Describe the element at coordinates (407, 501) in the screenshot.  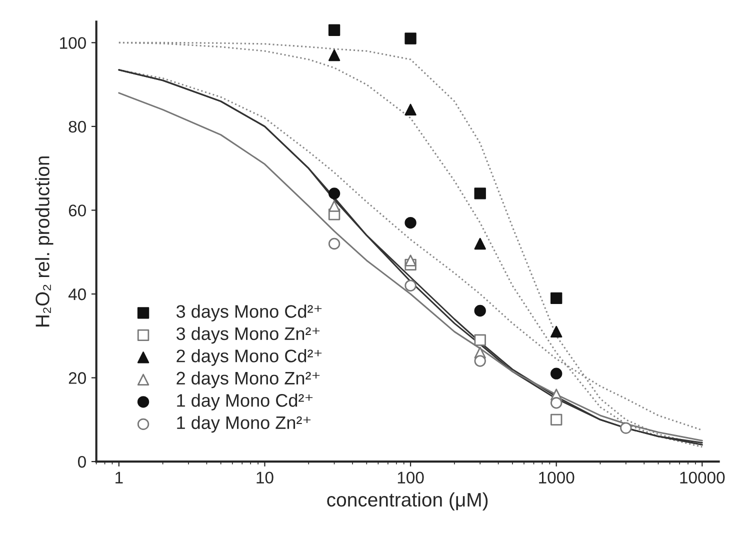
I see `x-axis-title: concentration (μM)` at that location.